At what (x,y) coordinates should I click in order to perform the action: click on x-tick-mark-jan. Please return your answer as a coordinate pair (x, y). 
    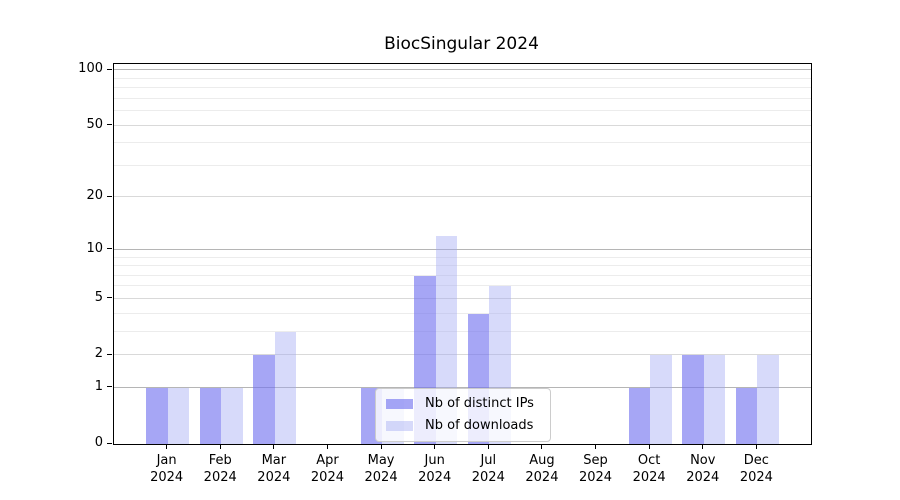
    Looking at the image, I should click on (167, 446).